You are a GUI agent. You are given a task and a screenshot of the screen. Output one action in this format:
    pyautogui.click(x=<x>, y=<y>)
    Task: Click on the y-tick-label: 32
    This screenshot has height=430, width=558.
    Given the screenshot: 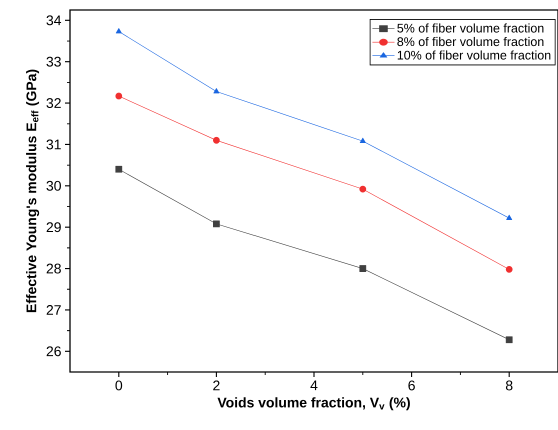 What is the action you would take?
    pyautogui.click(x=53, y=103)
    